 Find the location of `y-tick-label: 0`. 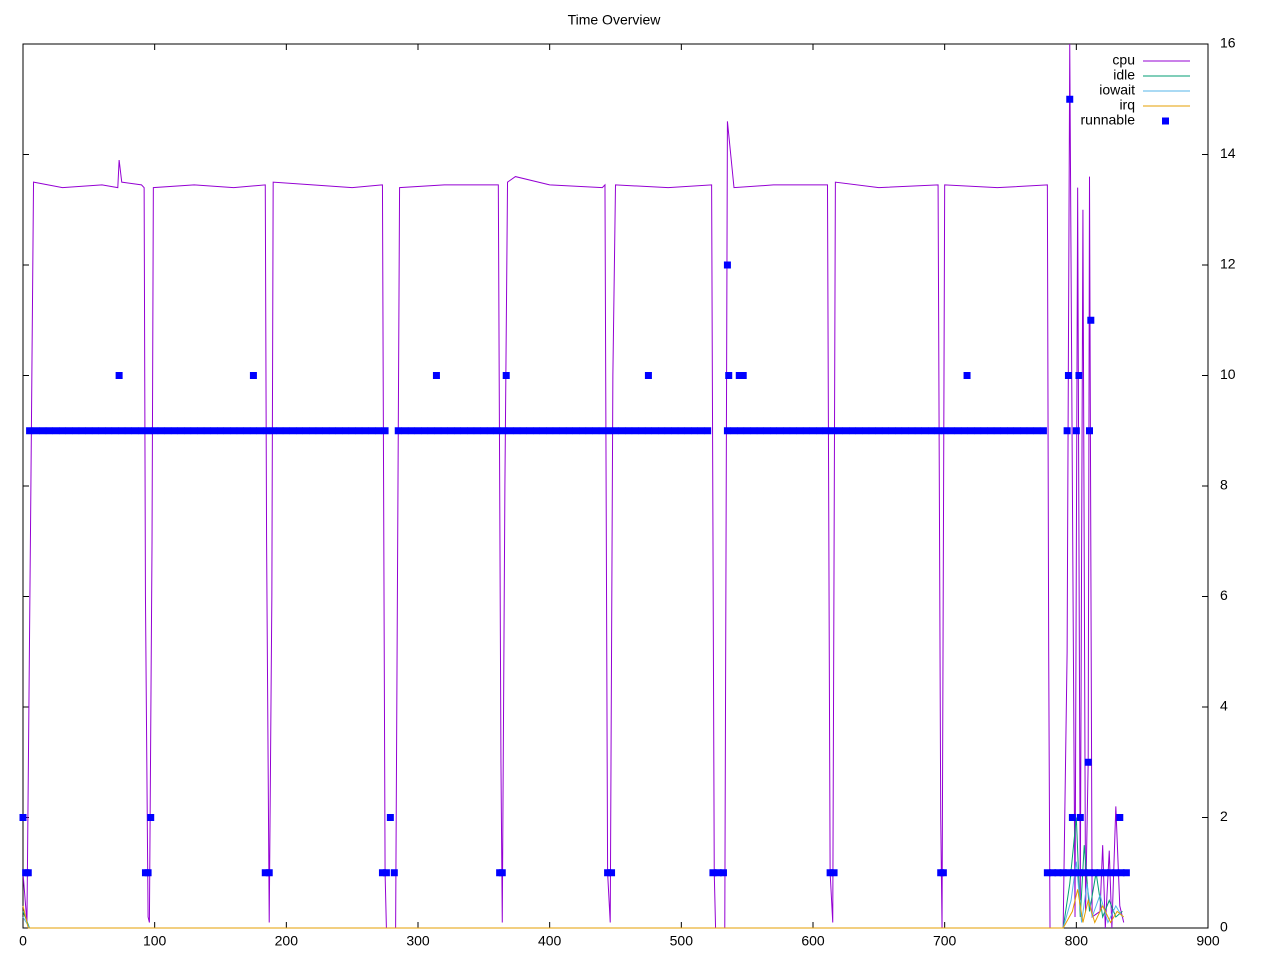

y-tick-label: 0 is located at coordinates (1224, 927).